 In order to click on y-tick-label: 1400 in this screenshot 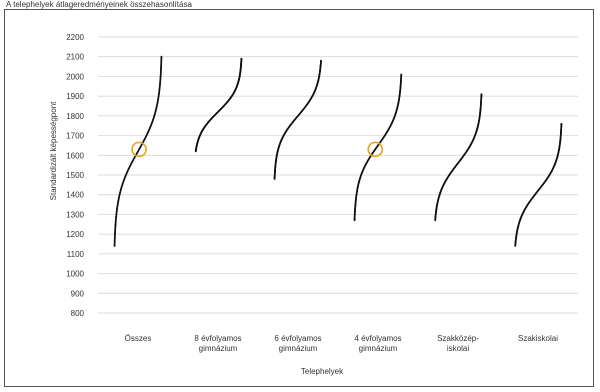, I will do `click(75, 195)`.